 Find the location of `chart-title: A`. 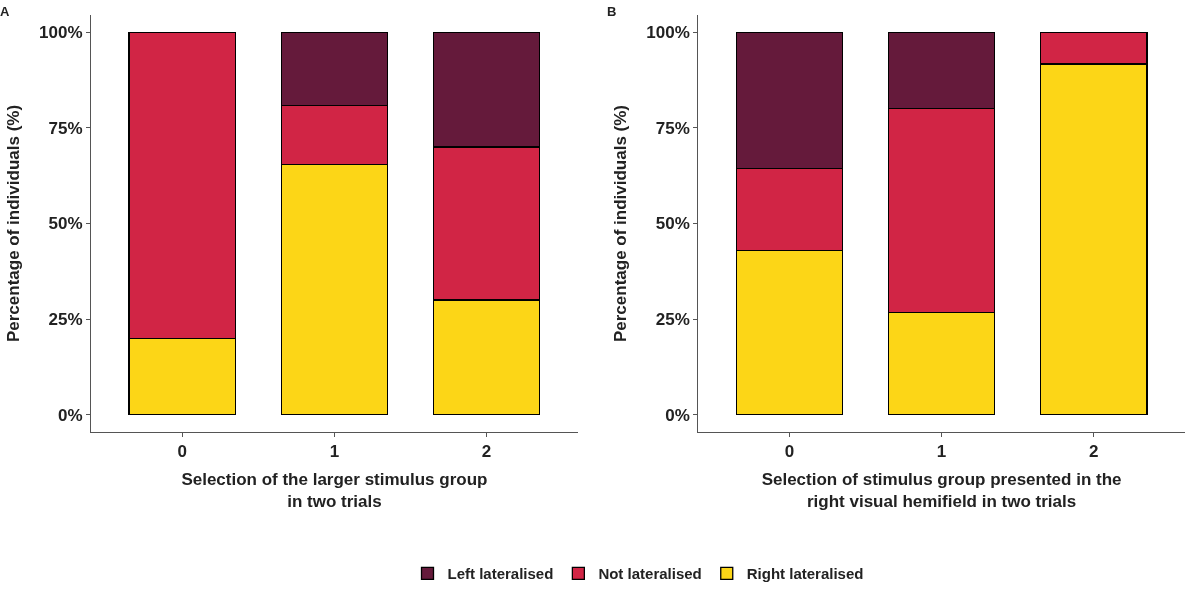

chart-title: A is located at coordinates (5, 11).